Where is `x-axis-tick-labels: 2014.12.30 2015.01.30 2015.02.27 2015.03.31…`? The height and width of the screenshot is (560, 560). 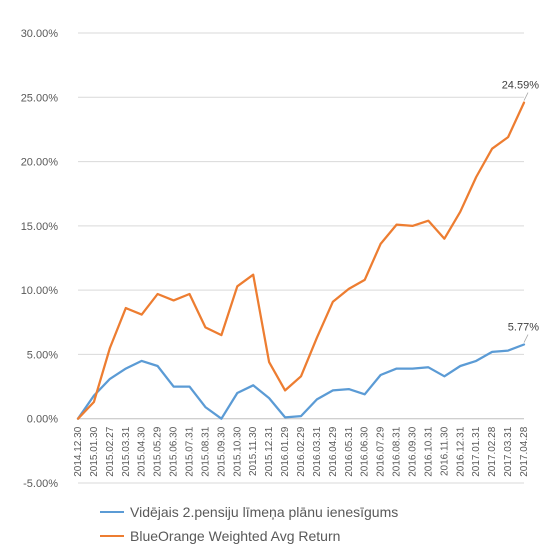
x-axis-tick-labels: 2014.12.30 2015.01.30 2015.02.27 2015.03.31… is located at coordinates (301, 451).